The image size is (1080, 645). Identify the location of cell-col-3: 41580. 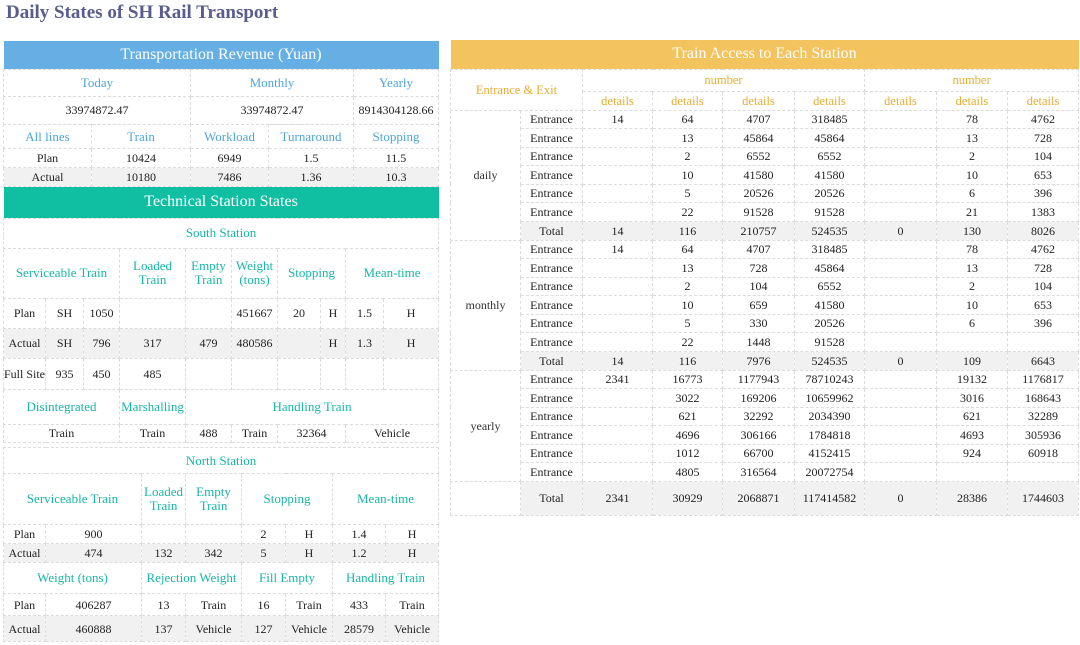
(758, 175).